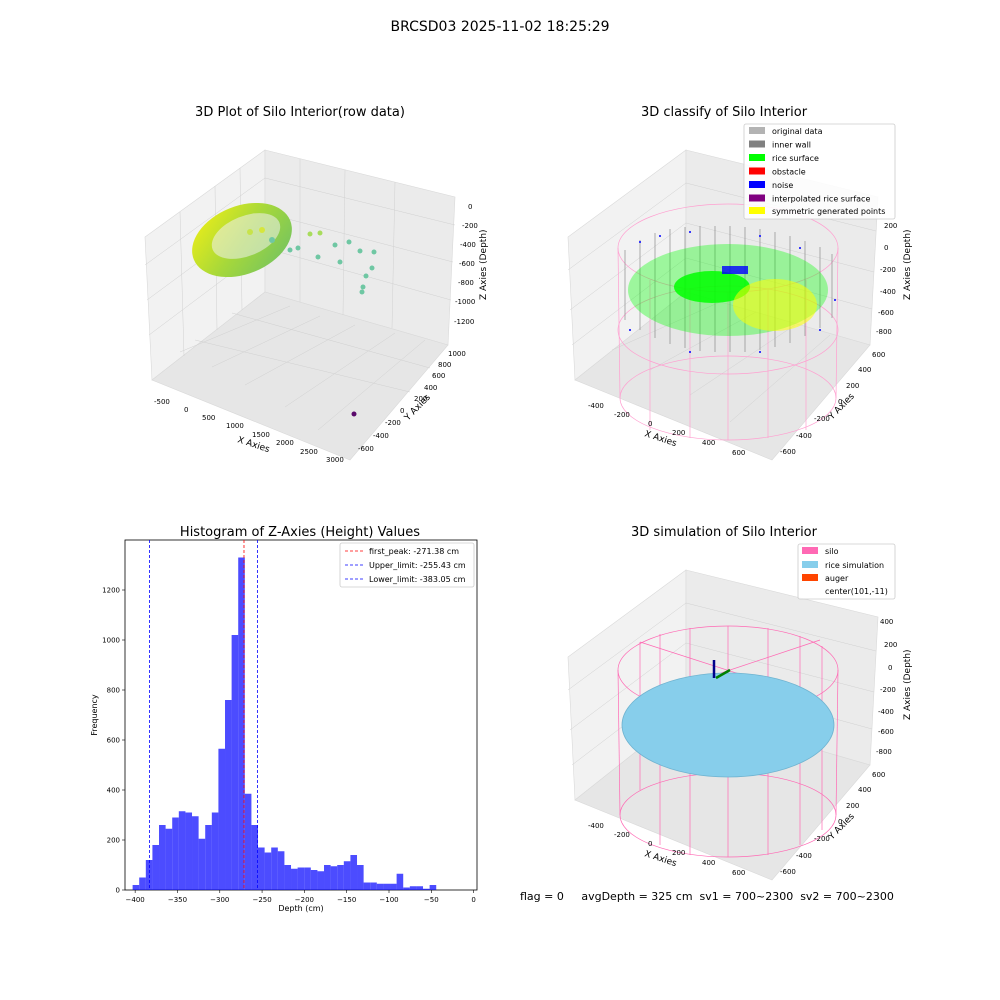  What do you see at coordinates (300, 908) in the screenshot?
I see `histogram-xlabel: Depth (cm)` at bounding box center [300, 908].